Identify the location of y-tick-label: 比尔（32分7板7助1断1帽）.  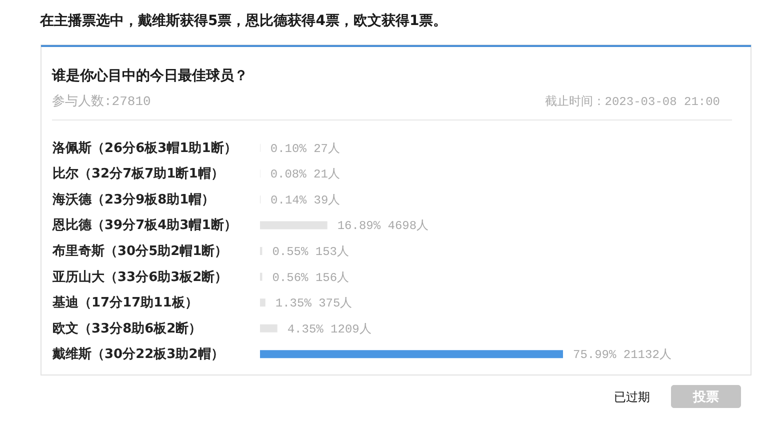
(138, 174).